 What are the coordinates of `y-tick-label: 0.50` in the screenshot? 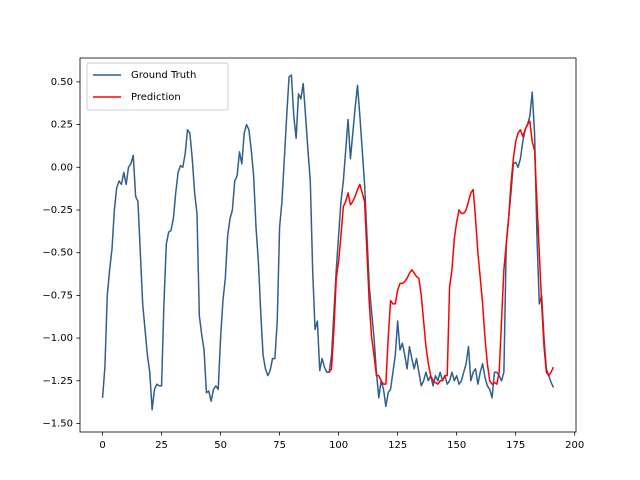 It's located at (62, 82).